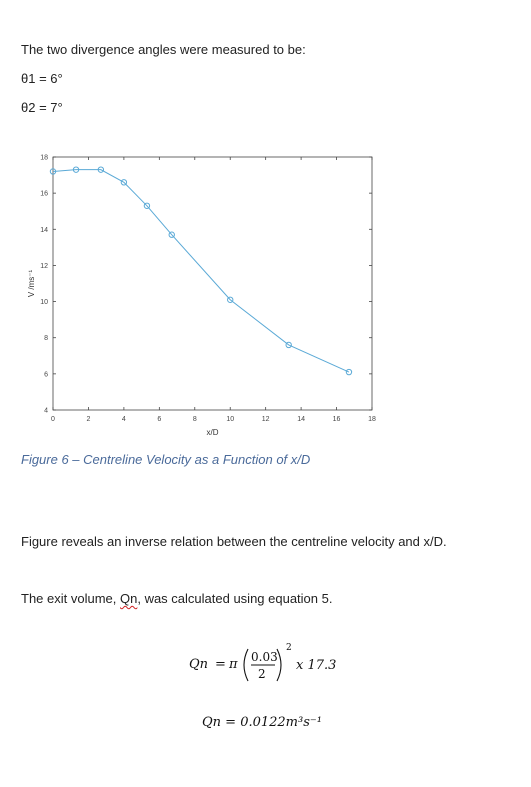 The height and width of the screenshot is (787, 531). Describe the element at coordinates (289, 648) in the screenshot. I see `equation-power: 2` at that location.